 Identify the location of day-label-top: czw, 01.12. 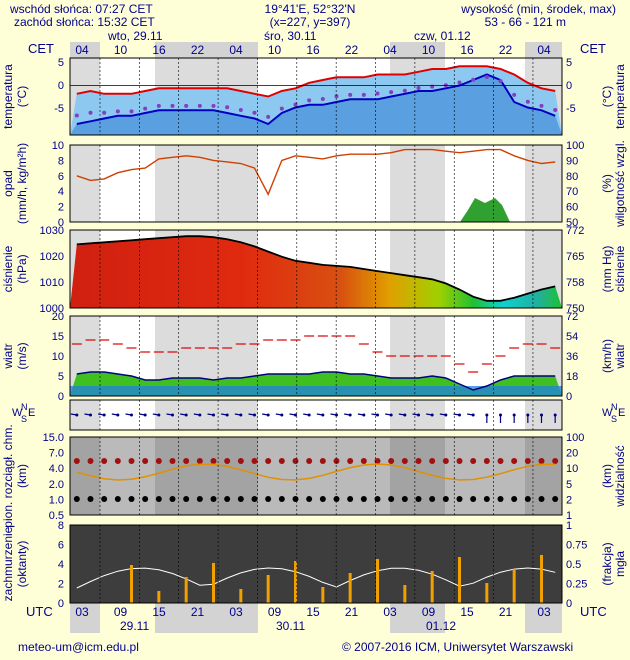
(442, 36).